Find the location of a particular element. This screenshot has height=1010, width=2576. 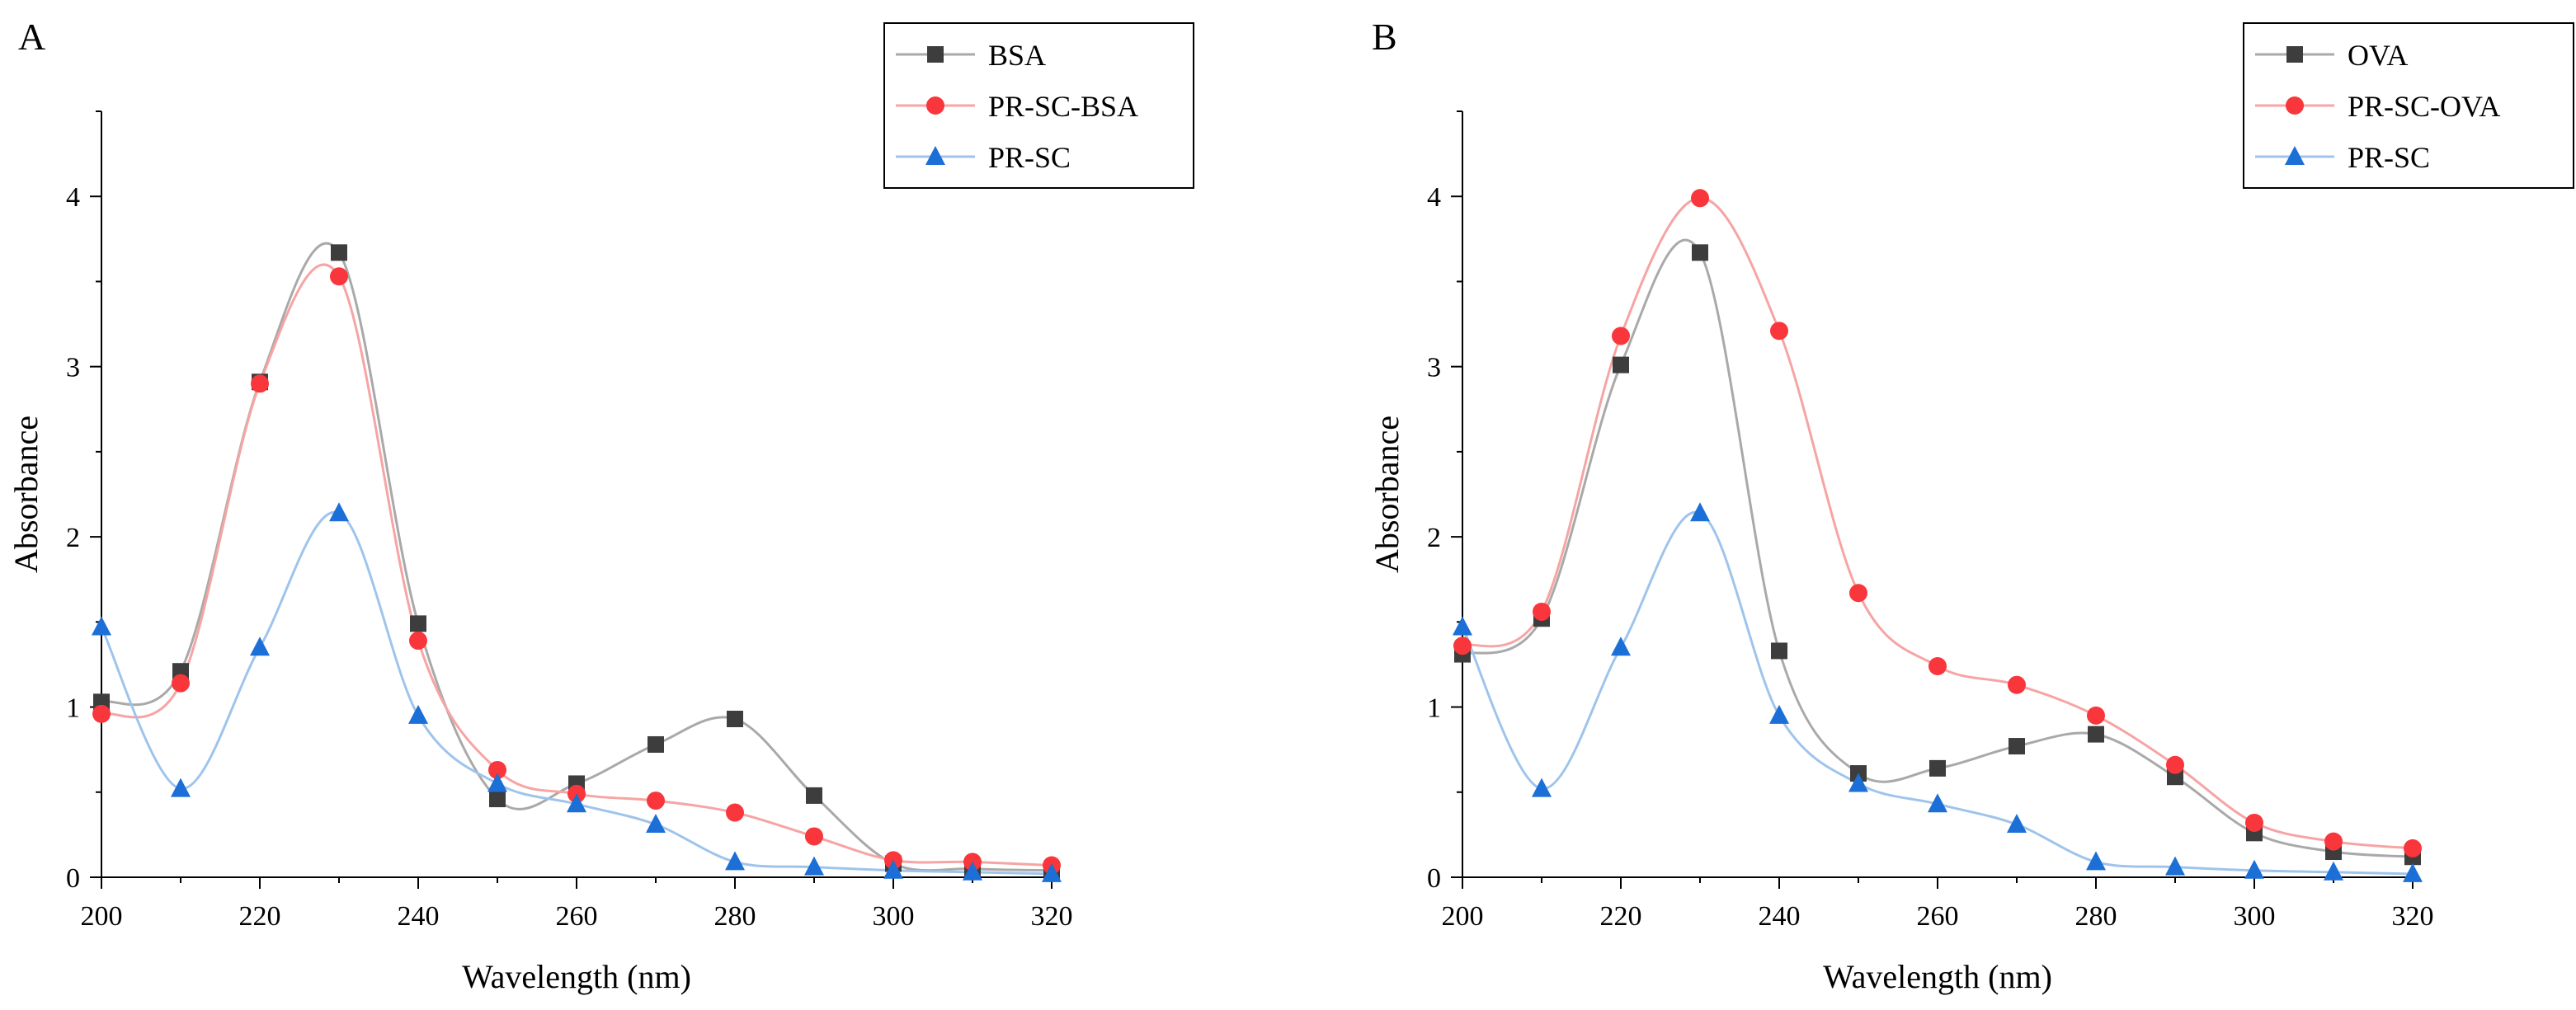

y-axis-label: Absorbance is located at coordinates (26, 494).